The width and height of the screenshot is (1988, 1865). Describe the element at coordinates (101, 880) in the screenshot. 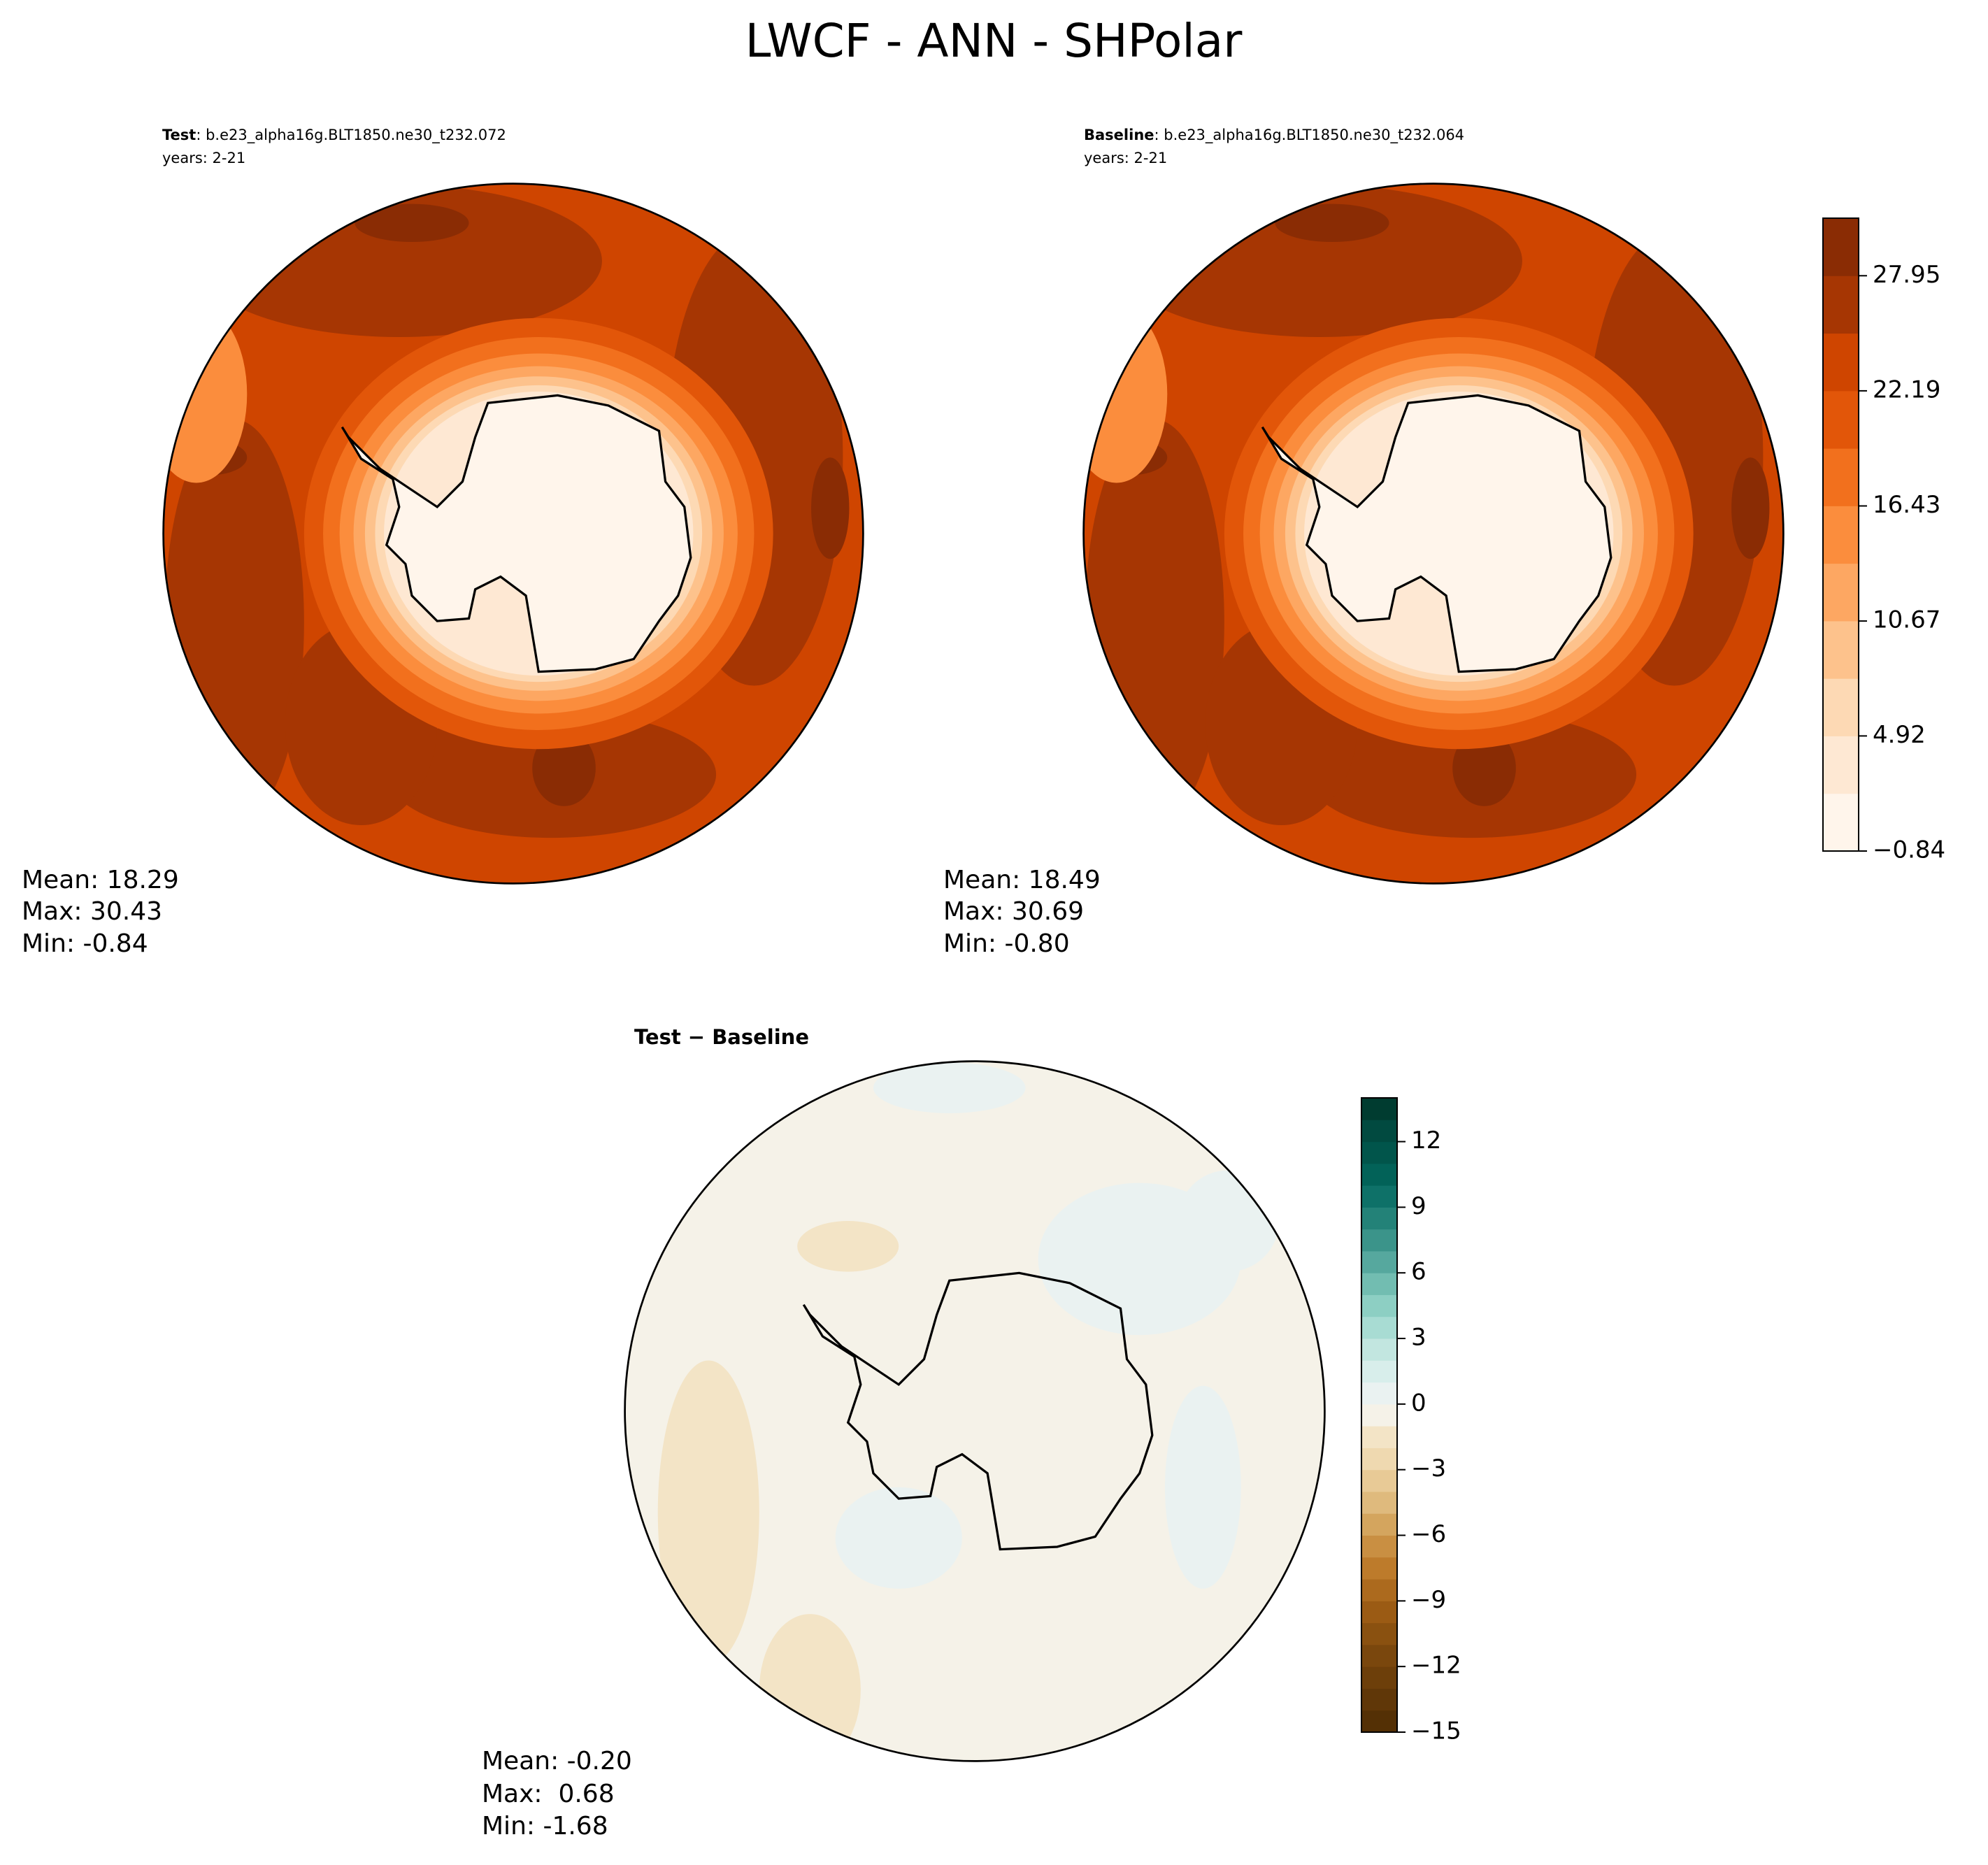

I see `stat-mean: Mean: 18.29` at that location.